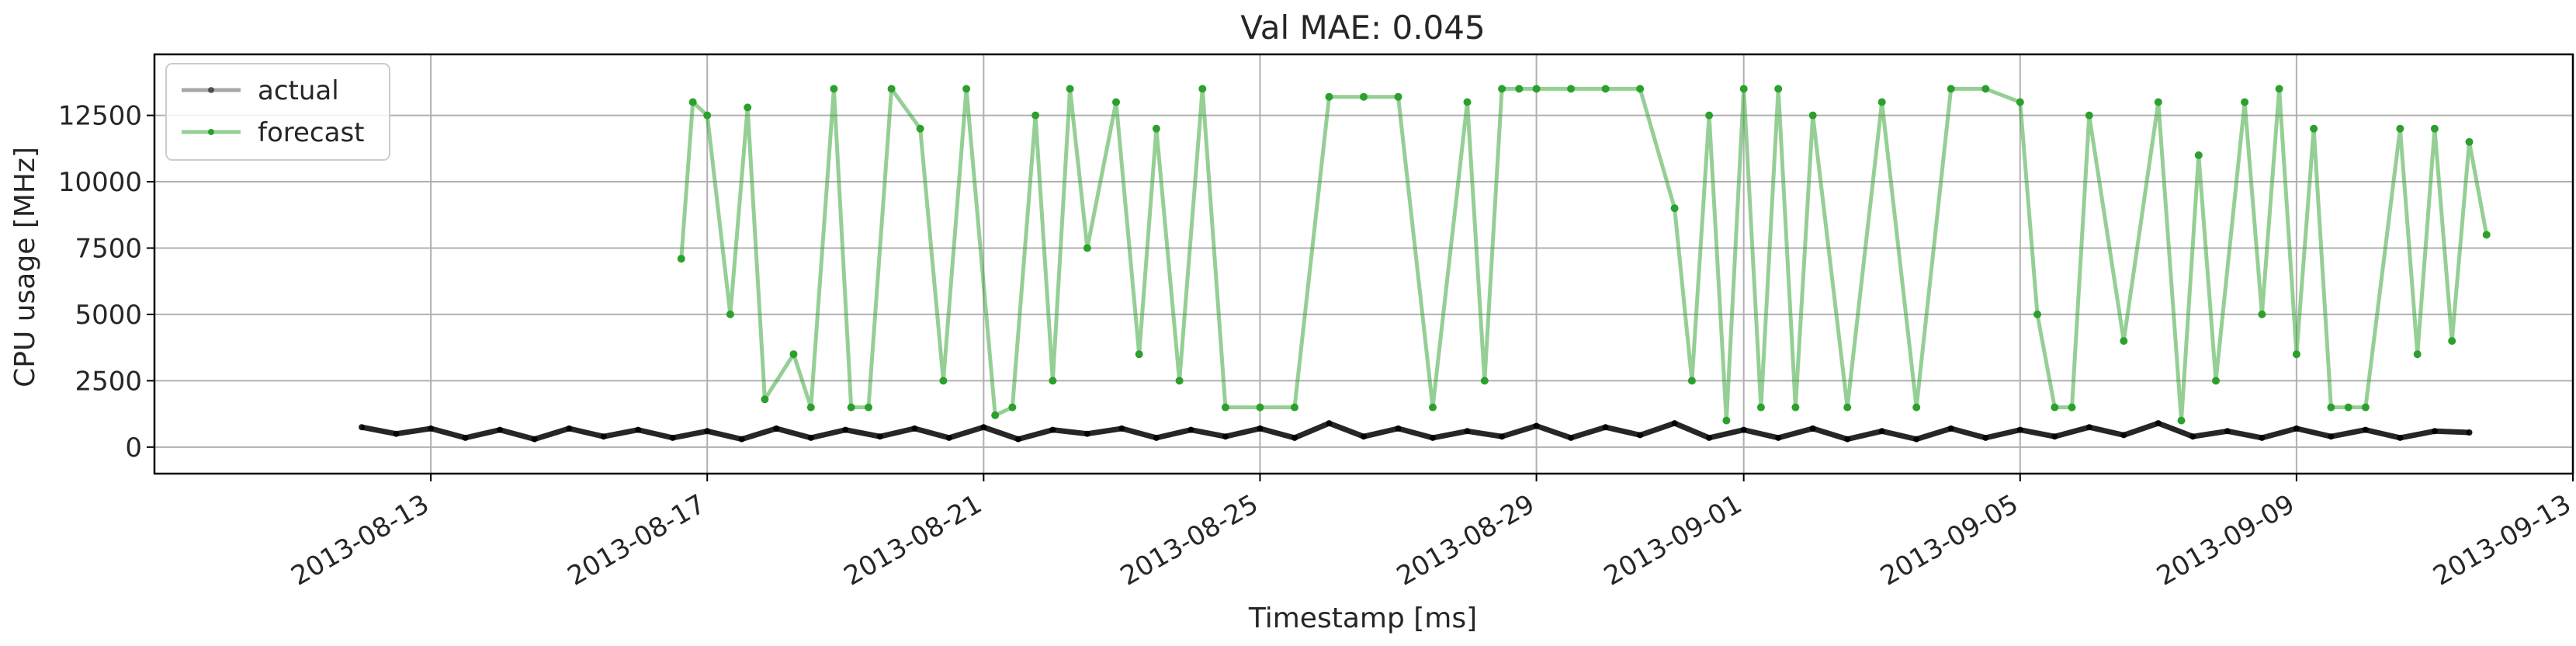 The width and height of the screenshot is (2576, 646). I want to click on x-tick-label: 2013-08-21, so click(913, 540).